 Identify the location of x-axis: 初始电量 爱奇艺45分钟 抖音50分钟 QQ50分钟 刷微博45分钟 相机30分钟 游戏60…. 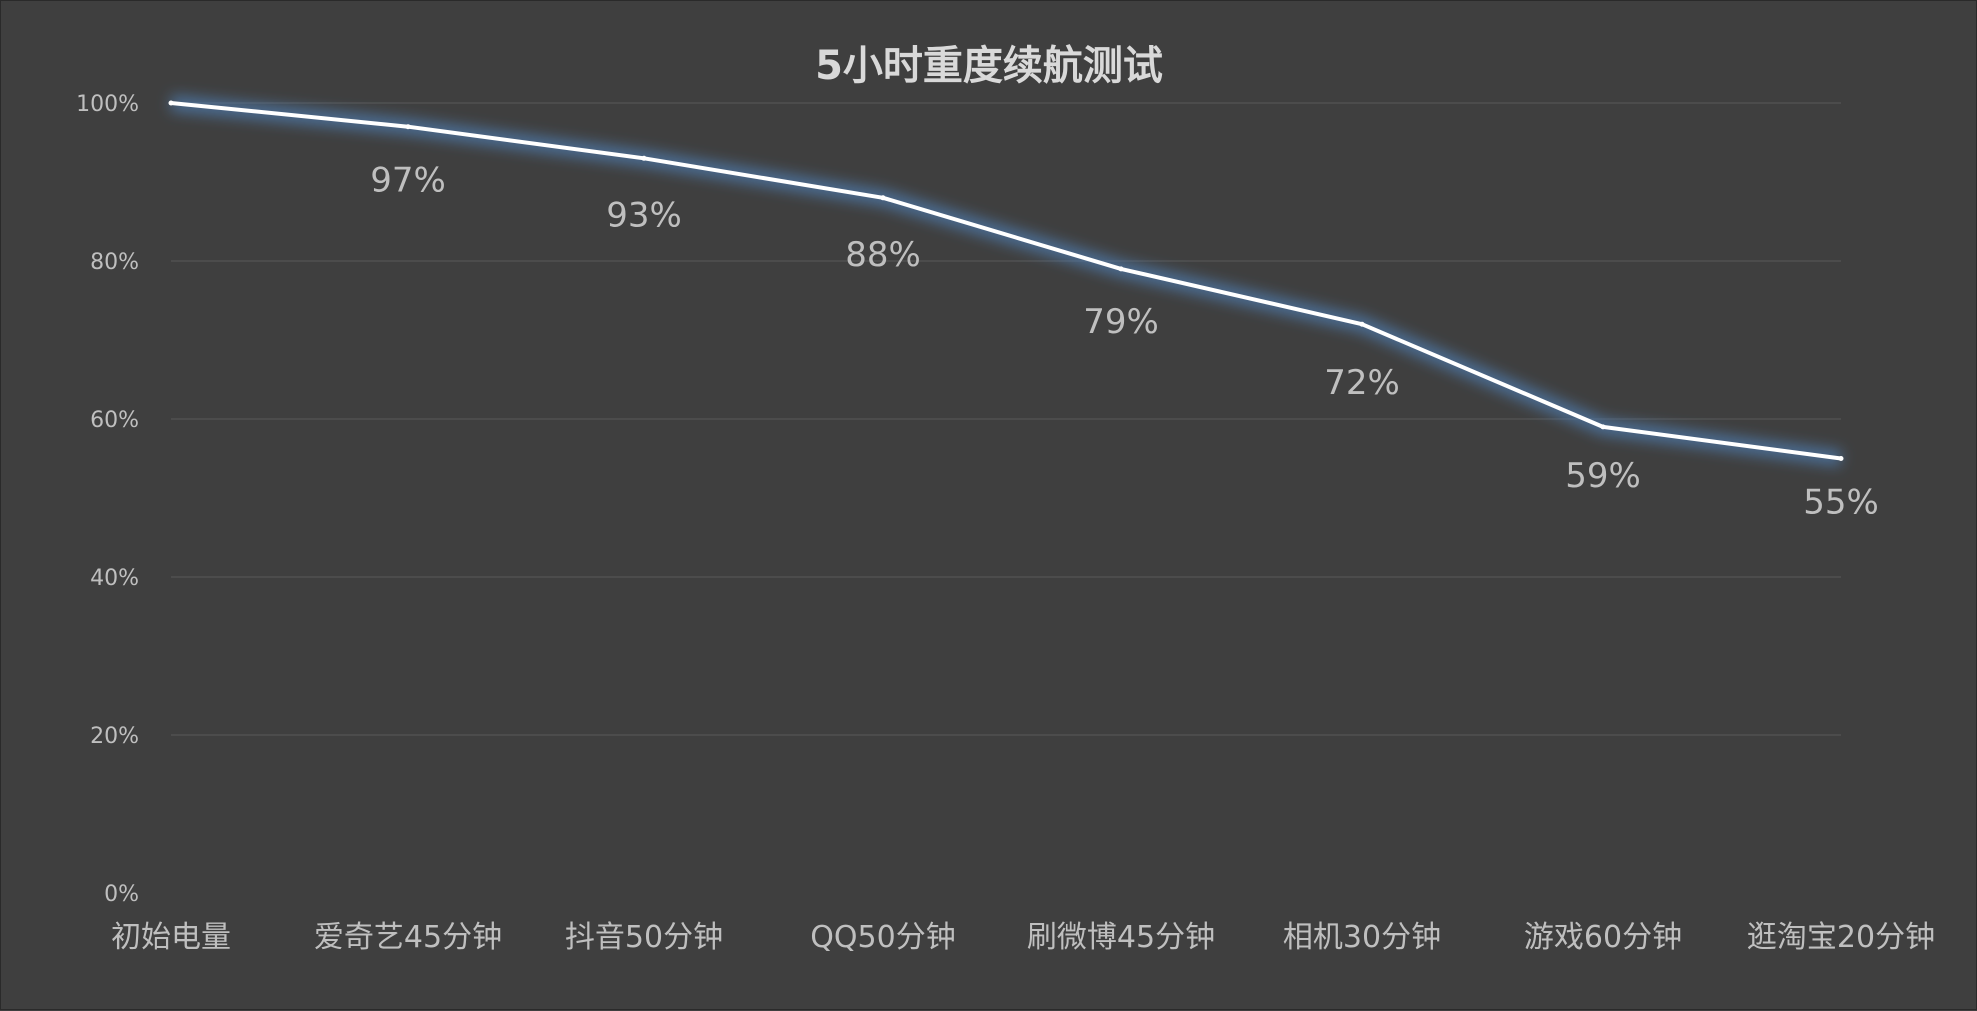
(1023, 937).